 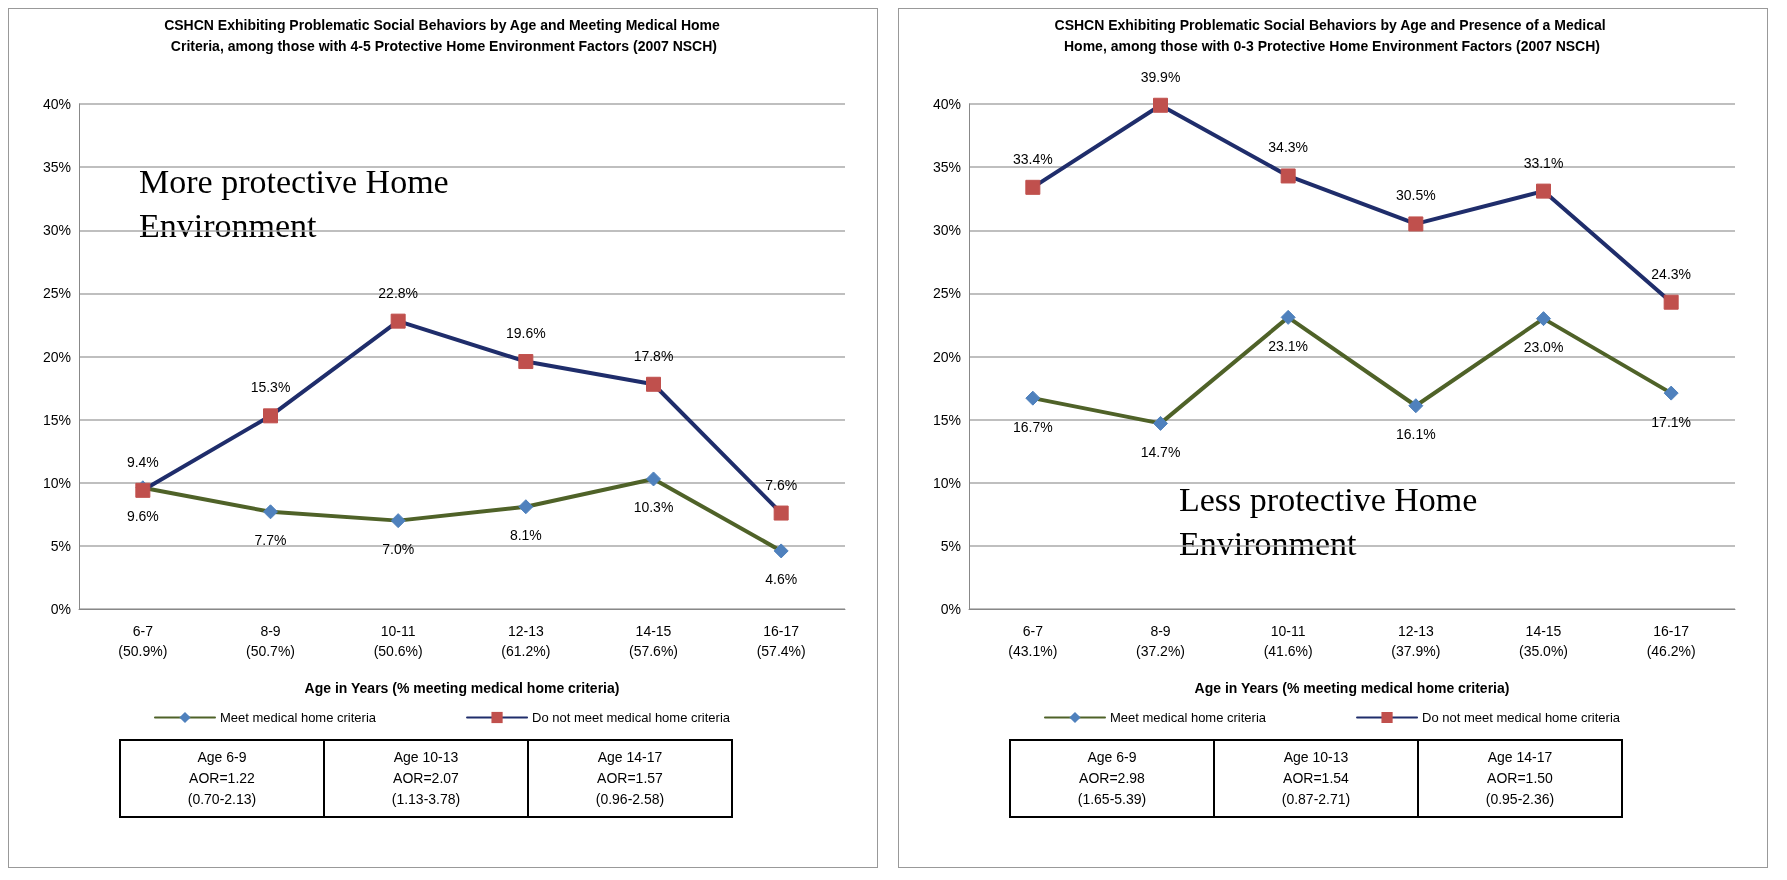 What do you see at coordinates (143, 641) in the screenshot?
I see `x-tick-label: 6-7 (50.9%)` at bounding box center [143, 641].